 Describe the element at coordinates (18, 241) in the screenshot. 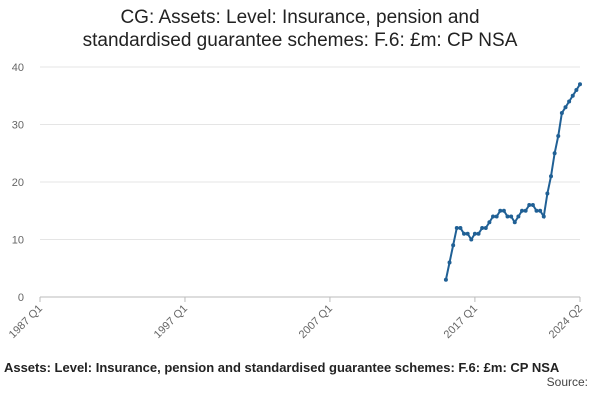

I see `y-tick-label: 10` at that location.